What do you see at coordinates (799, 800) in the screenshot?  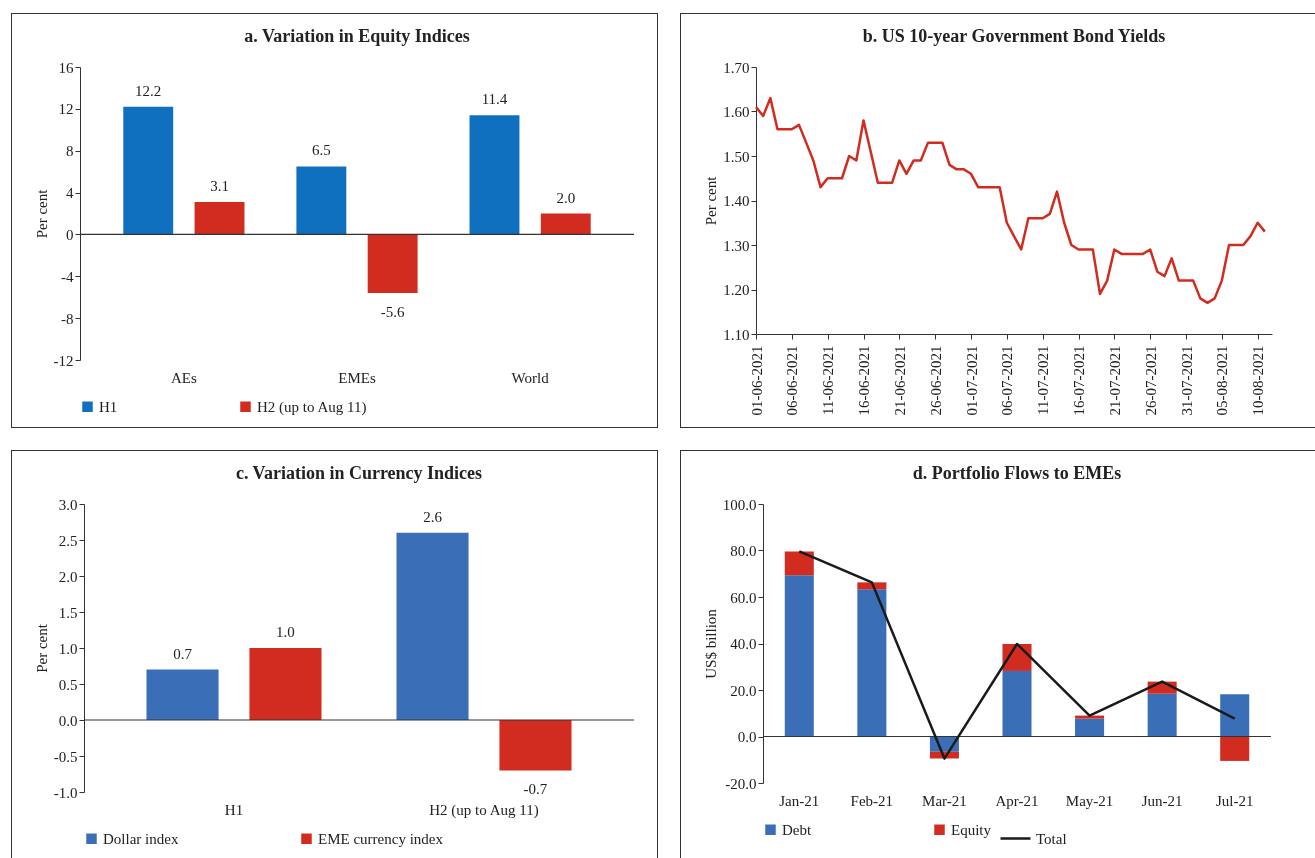 I see `x-tick-label: Jan-21` at bounding box center [799, 800].